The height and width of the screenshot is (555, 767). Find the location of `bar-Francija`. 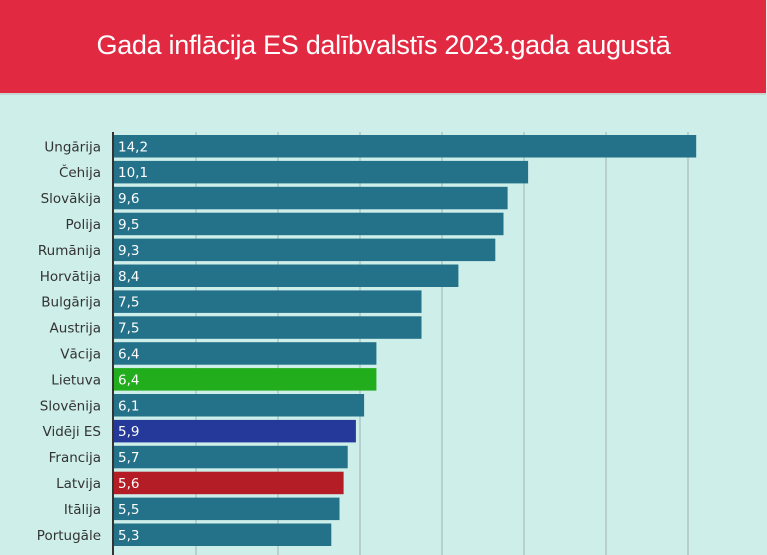

bar-Francija is located at coordinates (231, 457).